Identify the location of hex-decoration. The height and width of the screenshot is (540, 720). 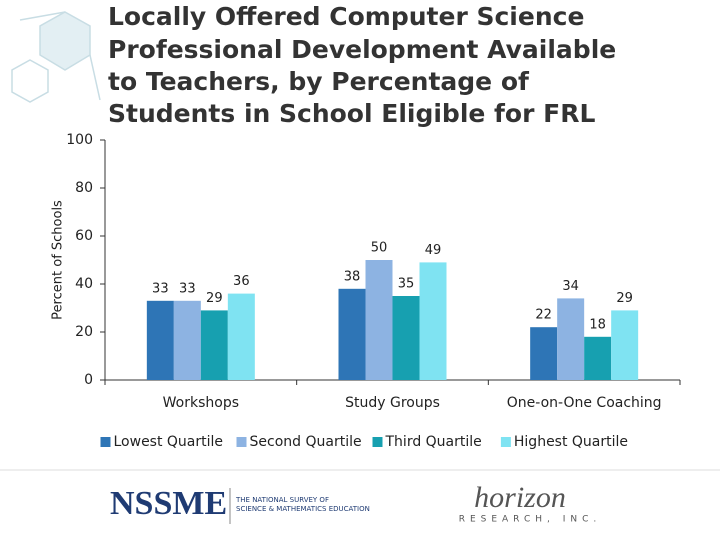
(56, 57).